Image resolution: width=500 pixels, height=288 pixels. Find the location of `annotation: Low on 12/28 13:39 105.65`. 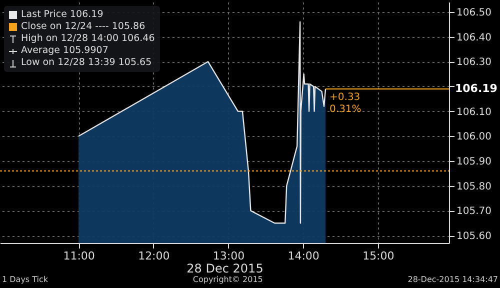

annotation: Low on 12/28 13:39 105.65 is located at coordinates (86, 63).